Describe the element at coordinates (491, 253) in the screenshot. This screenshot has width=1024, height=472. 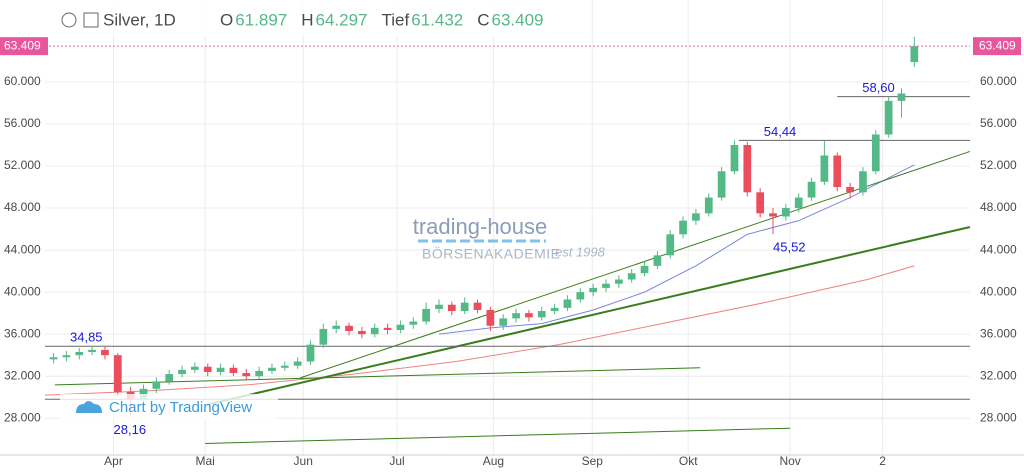
I see `watermark-sub: BÖRSENAKADEMIE` at that location.